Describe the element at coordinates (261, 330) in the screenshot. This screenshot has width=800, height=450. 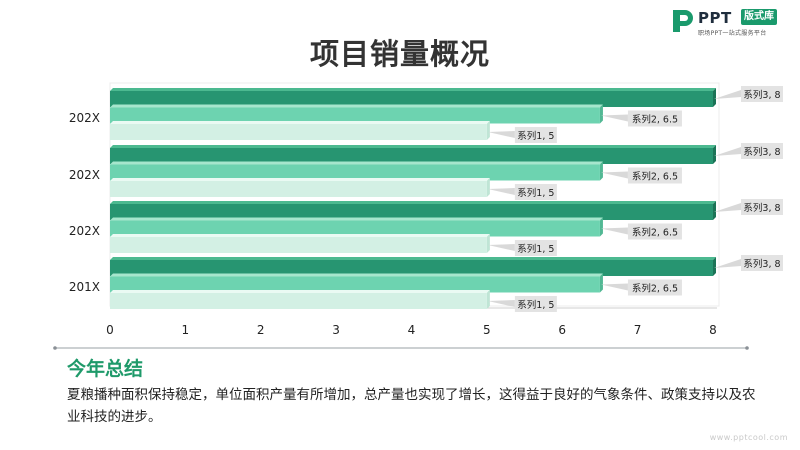
I see `x-tick-label: 2` at that location.